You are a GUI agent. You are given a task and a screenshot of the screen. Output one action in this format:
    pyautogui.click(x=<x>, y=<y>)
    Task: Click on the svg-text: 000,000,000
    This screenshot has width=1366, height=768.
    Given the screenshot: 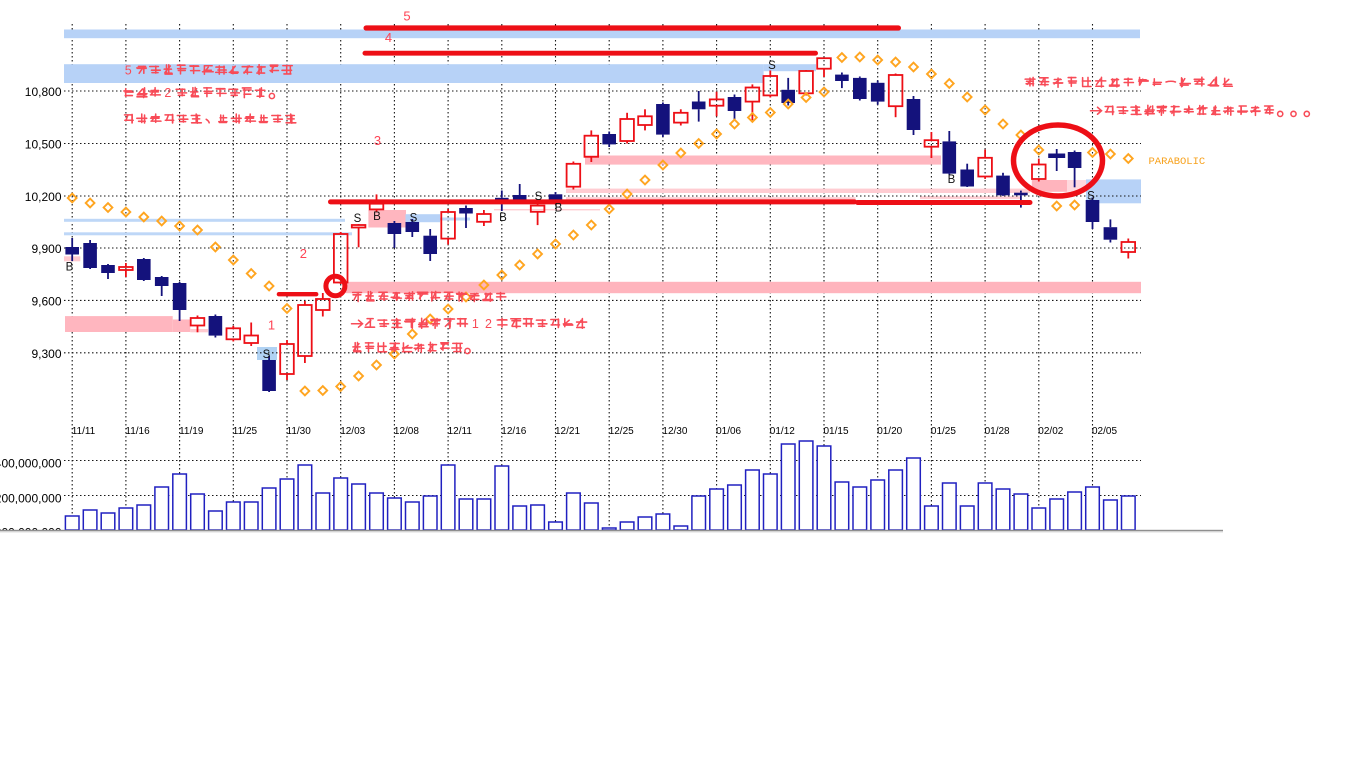 What is the action you would take?
    pyautogui.click(x=31, y=533)
    